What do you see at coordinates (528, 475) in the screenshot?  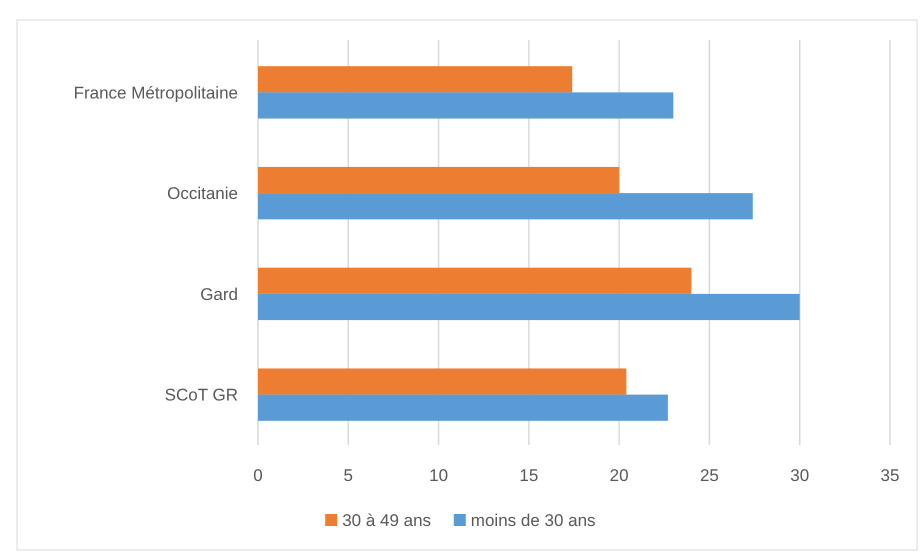 I see `x-tick-label: 15` at bounding box center [528, 475].